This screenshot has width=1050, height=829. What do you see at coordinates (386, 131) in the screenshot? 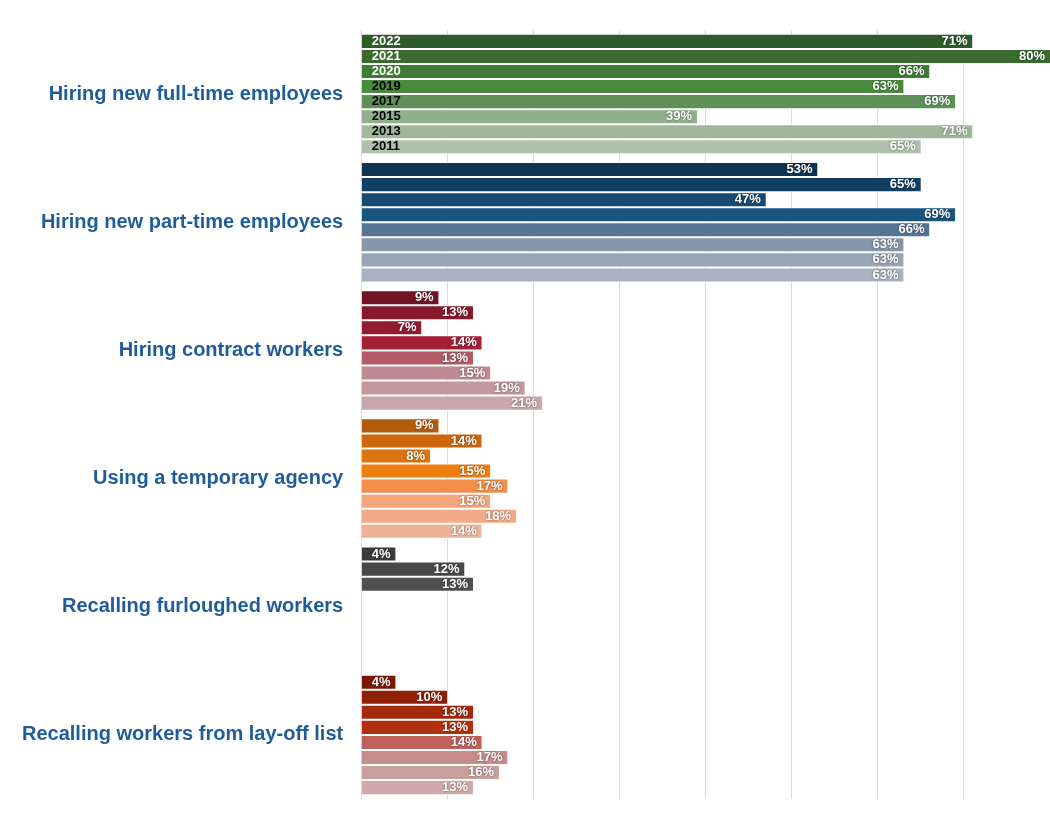
I see `series-label: 2013` at bounding box center [386, 131].